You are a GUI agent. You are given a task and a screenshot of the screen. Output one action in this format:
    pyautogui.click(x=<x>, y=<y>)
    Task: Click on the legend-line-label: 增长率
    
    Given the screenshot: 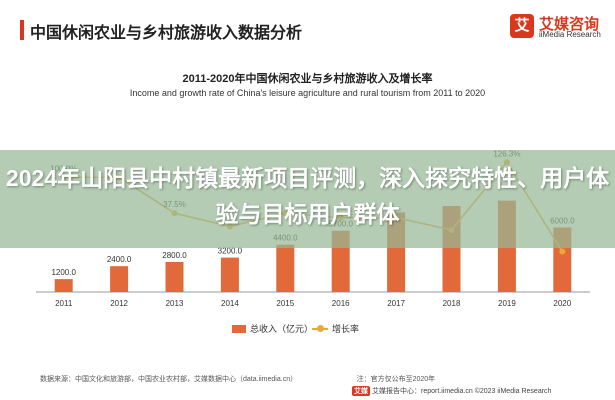 What is the action you would take?
    pyautogui.click(x=346, y=329)
    